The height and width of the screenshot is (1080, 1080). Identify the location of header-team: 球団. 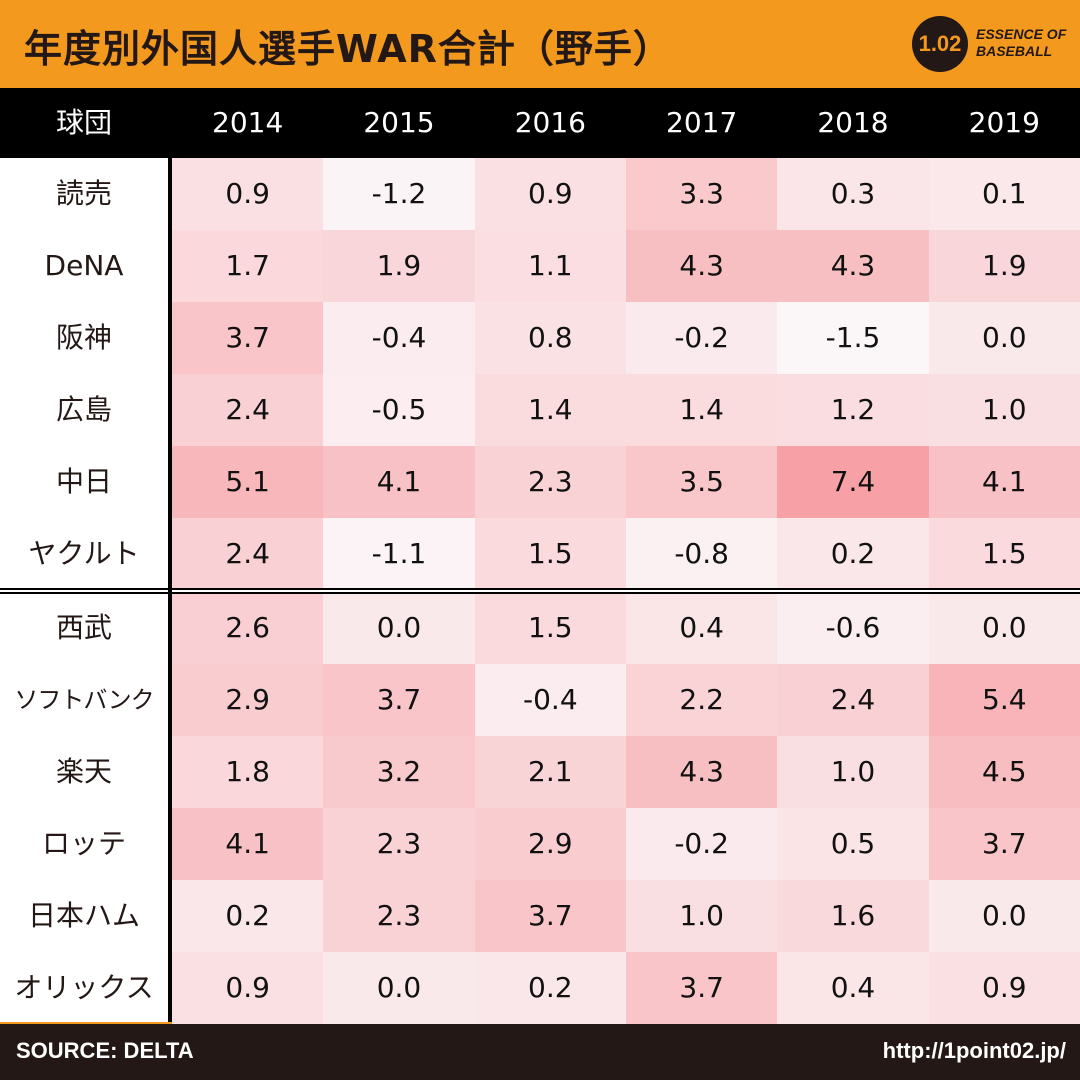
(83, 122).